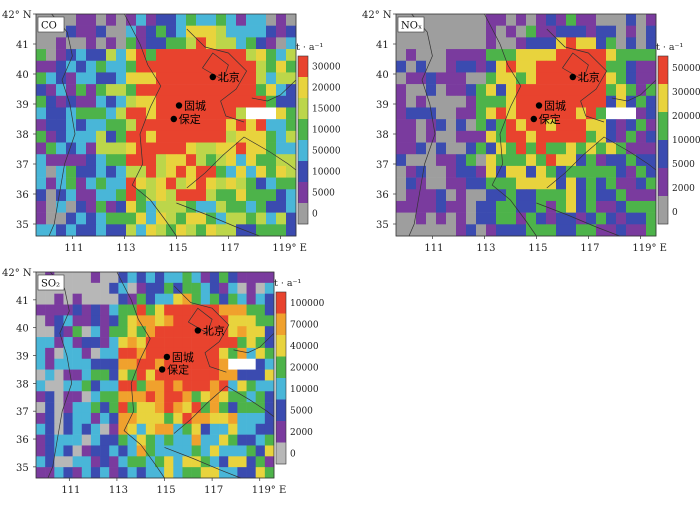 The image size is (700, 511). I want to click on x-tick-label: 119° E, so click(269, 490).